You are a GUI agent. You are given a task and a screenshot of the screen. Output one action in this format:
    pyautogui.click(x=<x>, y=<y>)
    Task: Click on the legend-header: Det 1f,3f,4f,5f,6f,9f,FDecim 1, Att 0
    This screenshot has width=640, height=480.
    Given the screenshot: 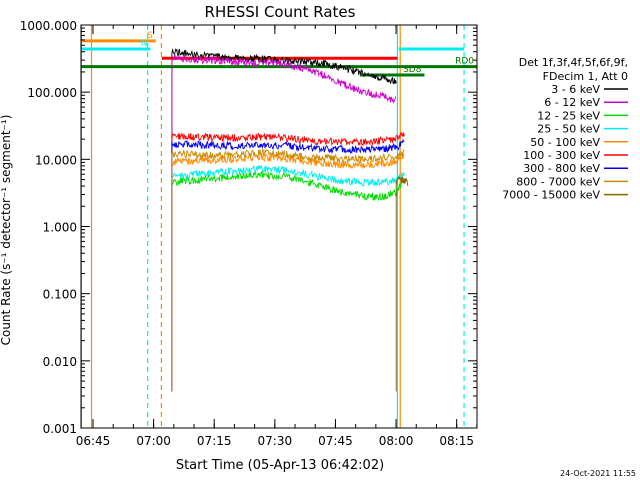 What is the action you would take?
    pyautogui.click(x=573, y=69)
    